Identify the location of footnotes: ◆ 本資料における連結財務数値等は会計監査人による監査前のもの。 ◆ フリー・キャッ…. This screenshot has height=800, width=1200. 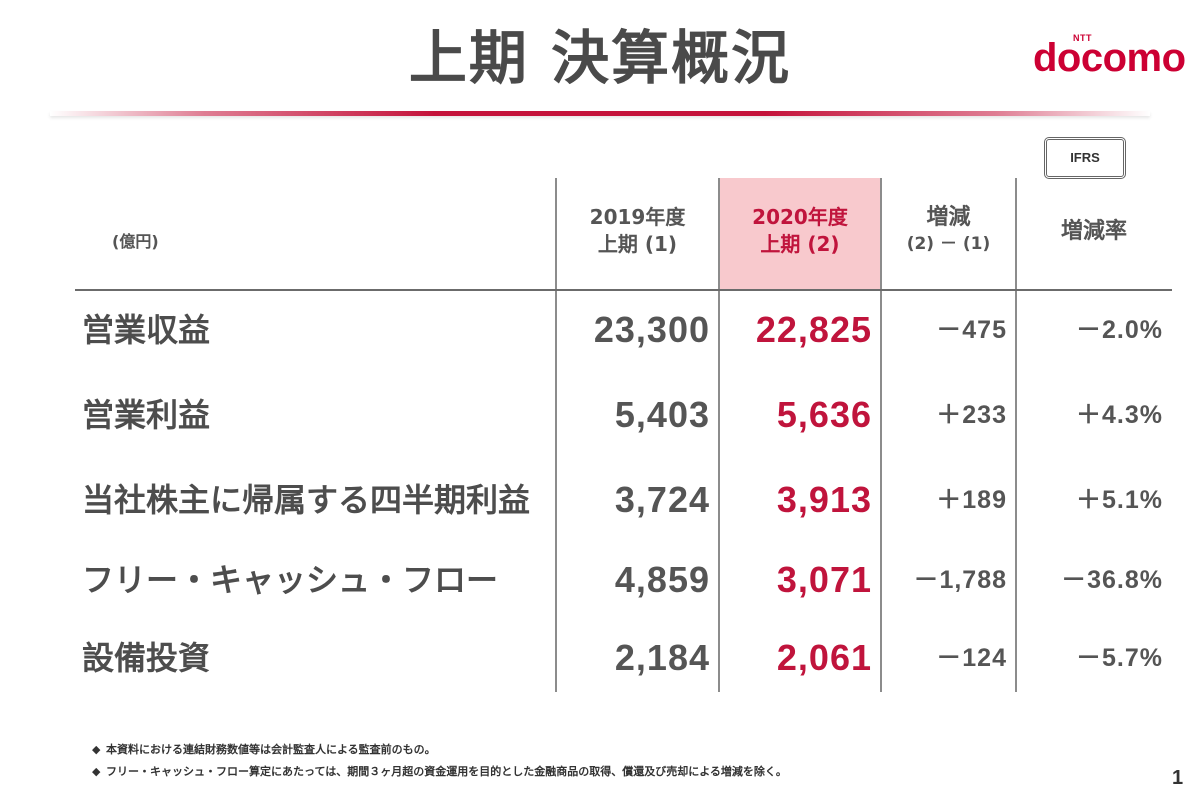
(439, 761).